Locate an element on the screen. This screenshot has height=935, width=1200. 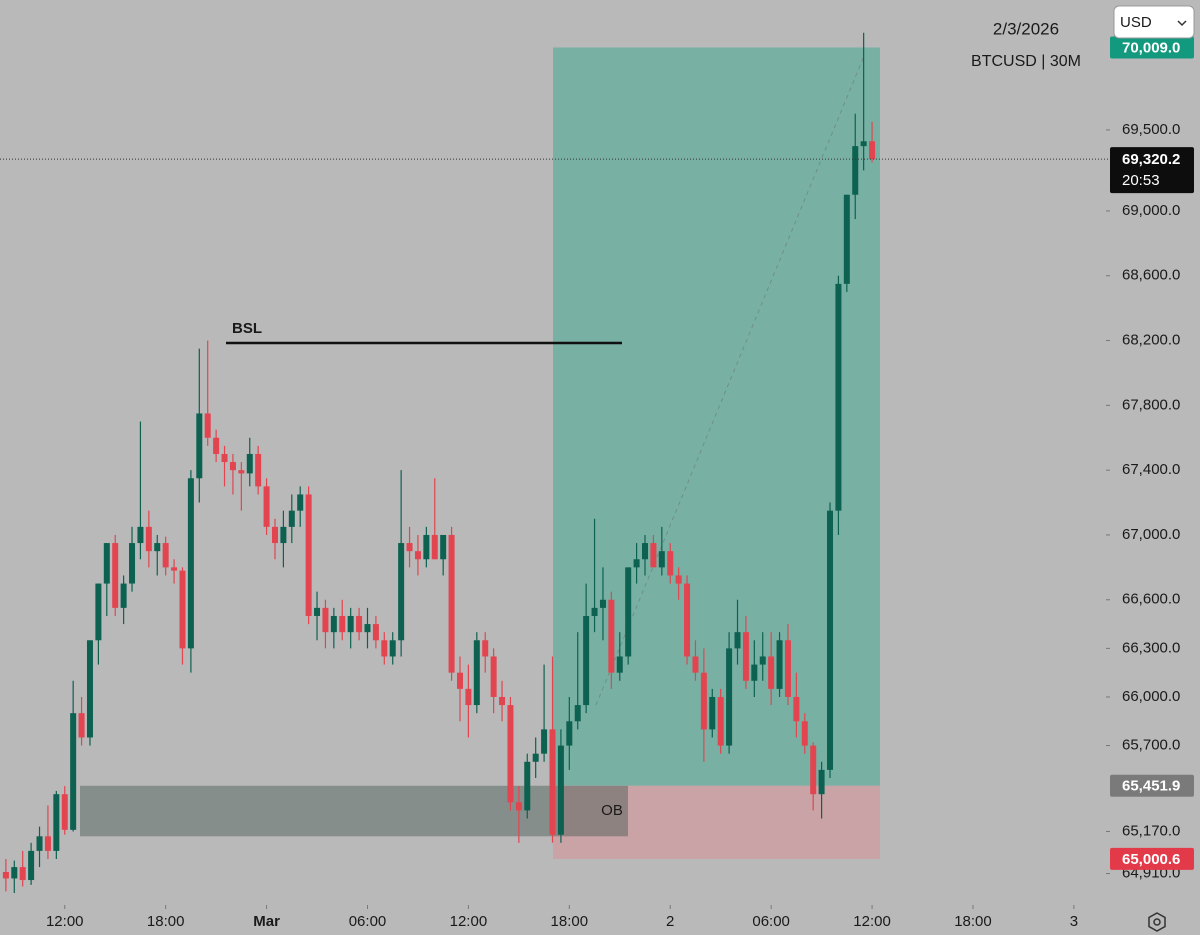
bsl-label: BSL is located at coordinates (247, 328).